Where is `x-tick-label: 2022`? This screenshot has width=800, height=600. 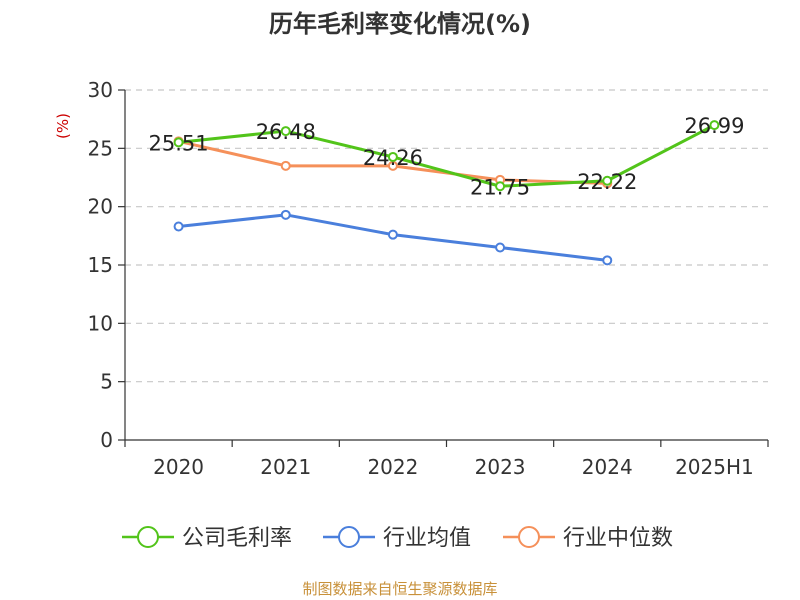
x-tick-label: 2022 is located at coordinates (392, 467).